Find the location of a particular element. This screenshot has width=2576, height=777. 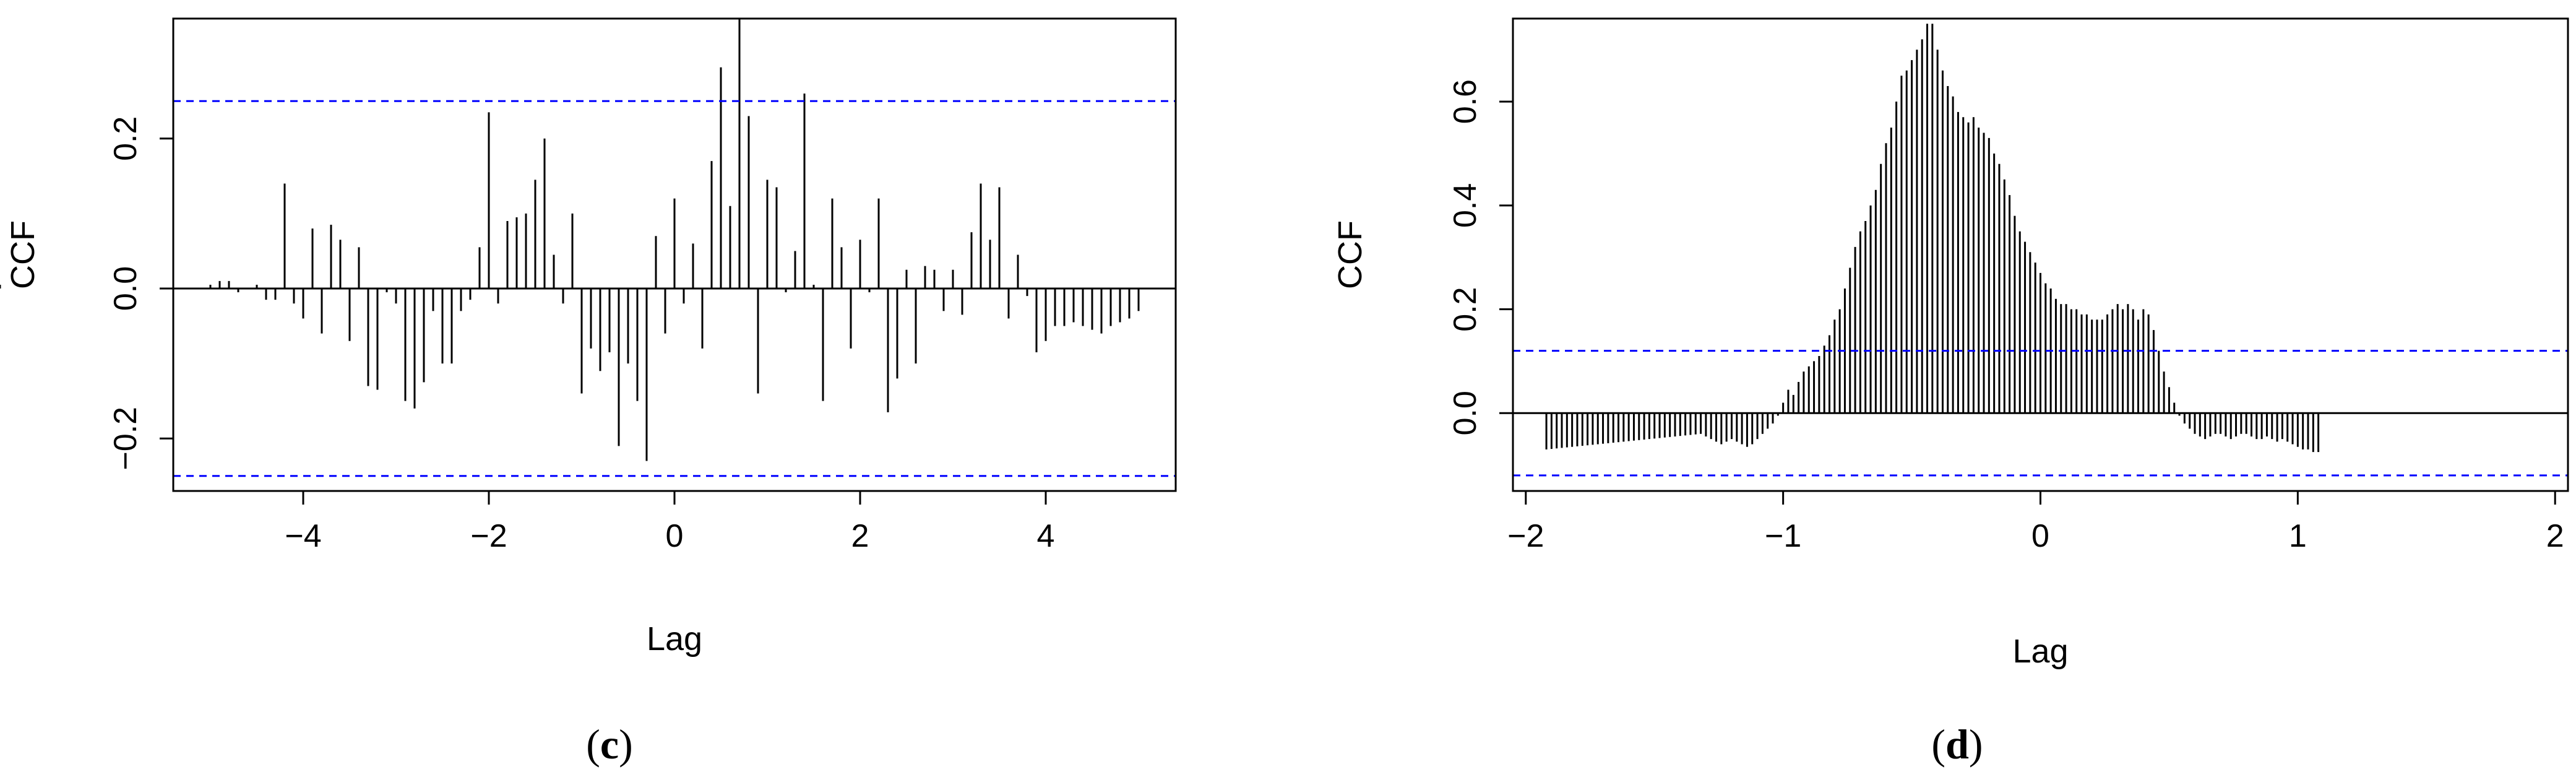

confidence-bounds-d is located at coordinates (2040, 414).